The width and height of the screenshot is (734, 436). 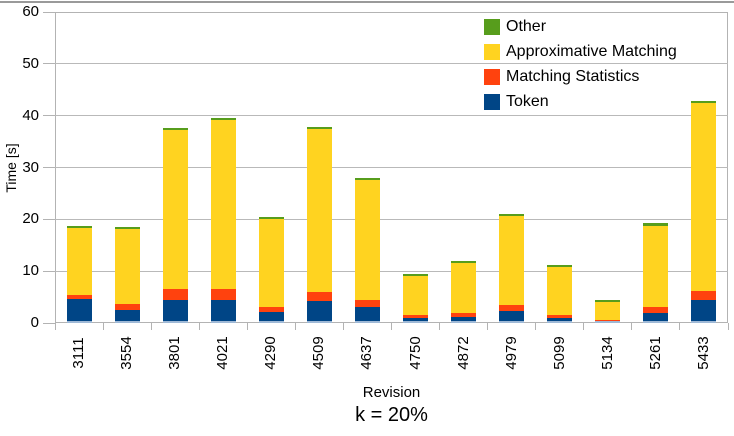 I want to click on x-tick-label: 3554, so click(x=127, y=353).